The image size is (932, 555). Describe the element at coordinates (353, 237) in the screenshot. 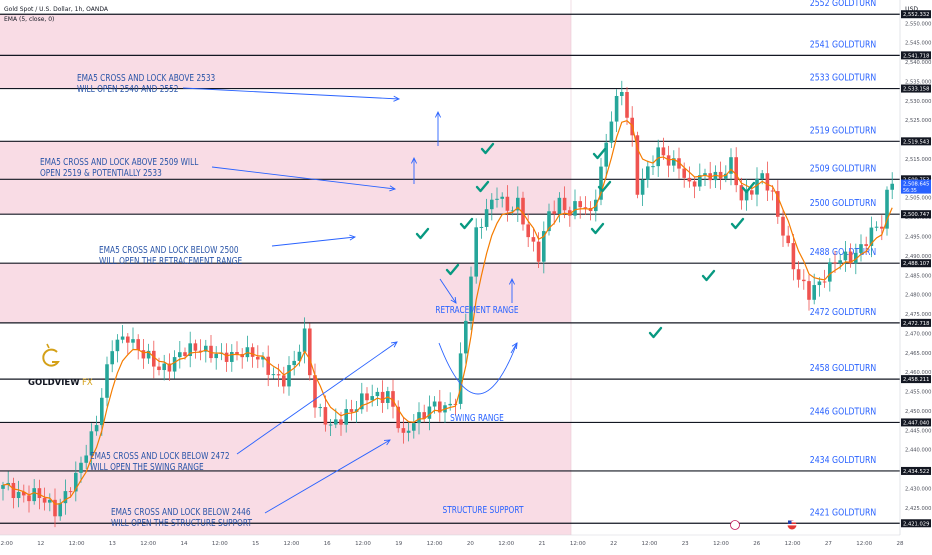

I see `arrow-2500-head` at that location.